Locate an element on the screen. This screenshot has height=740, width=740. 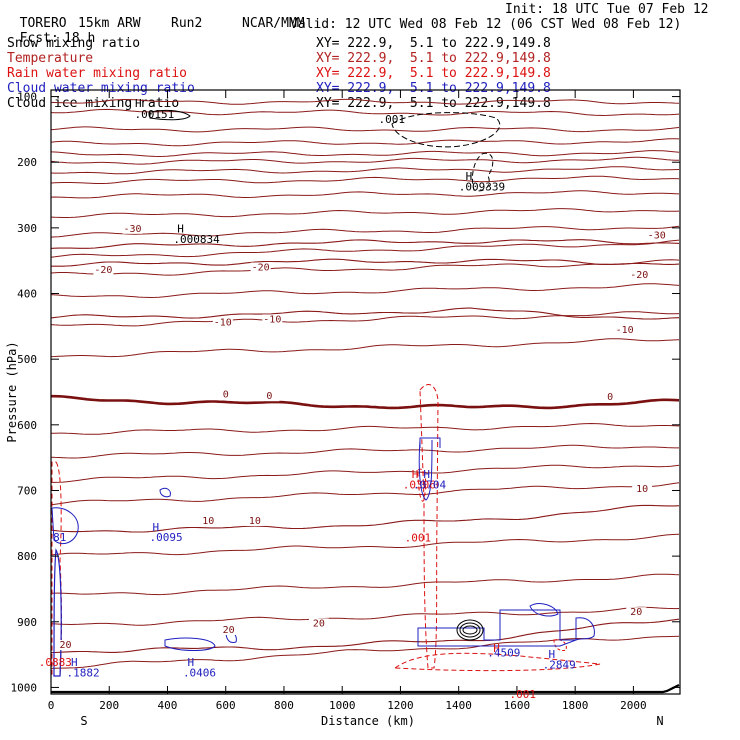
extremum-label: .4509 is located at coordinates (503, 653).